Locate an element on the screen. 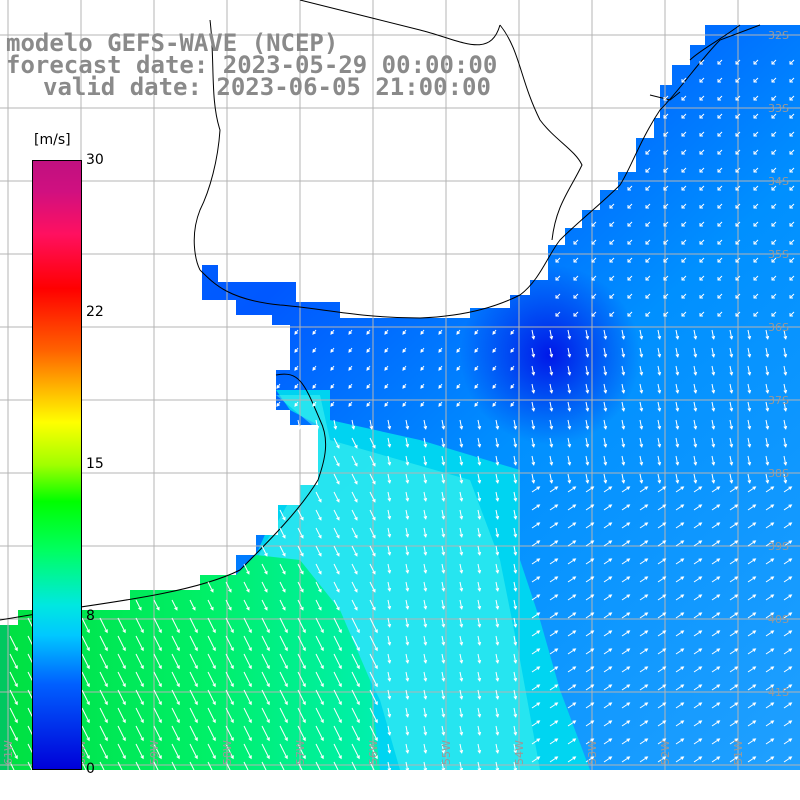 This screenshot has width=800, height=800. colorbar-unit: [m/s] is located at coordinates (52, 140).